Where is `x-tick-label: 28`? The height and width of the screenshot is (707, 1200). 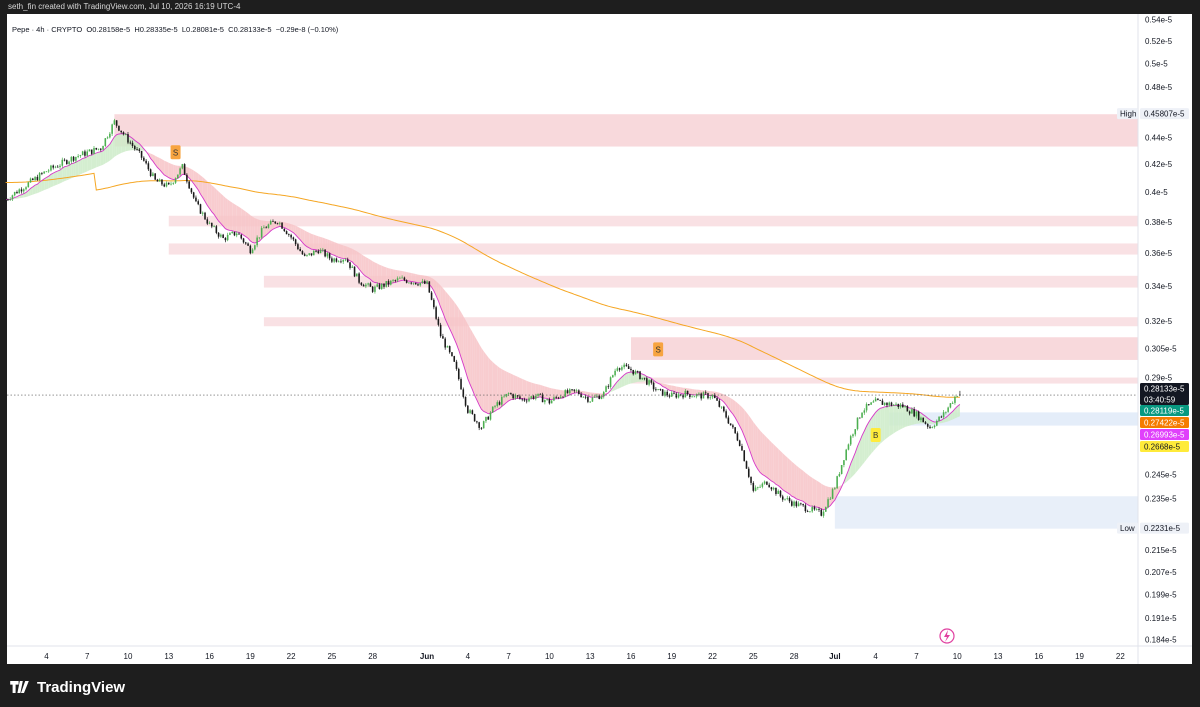
x-tick-label: 28 is located at coordinates (372, 656).